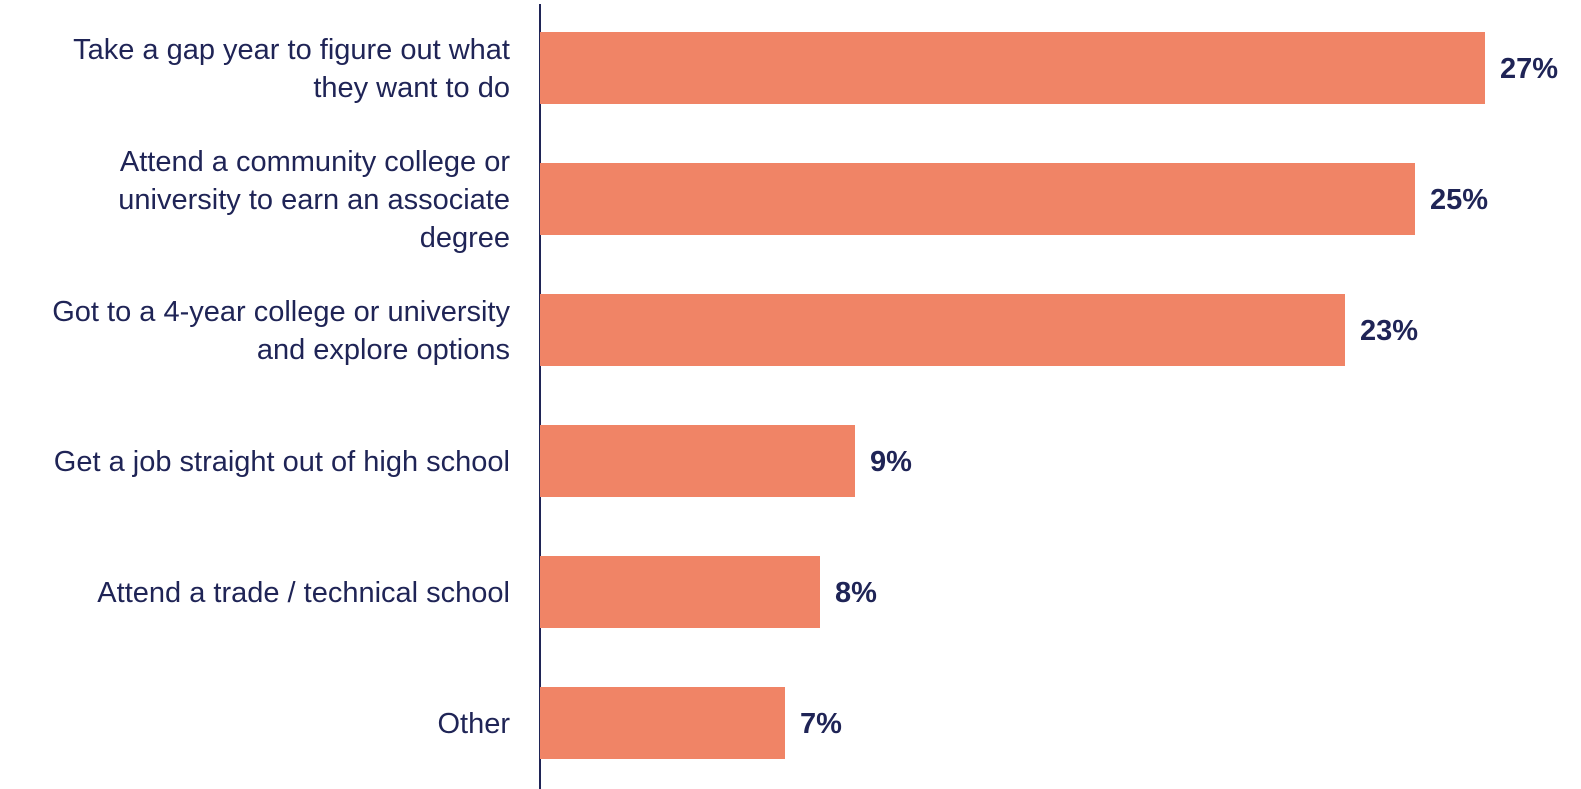 Image resolution: width=1581 pixels, height=789 pixels. I want to click on category-label: Other, so click(473, 724).